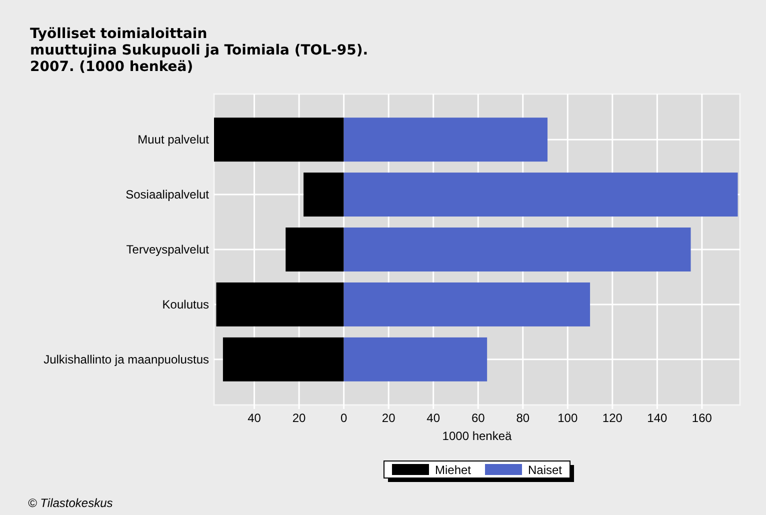 The width and height of the screenshot is (766, 515). Describe the element at coordinates (453, 470) in the screenshot. I see `legend-label: Miehet` at that location.